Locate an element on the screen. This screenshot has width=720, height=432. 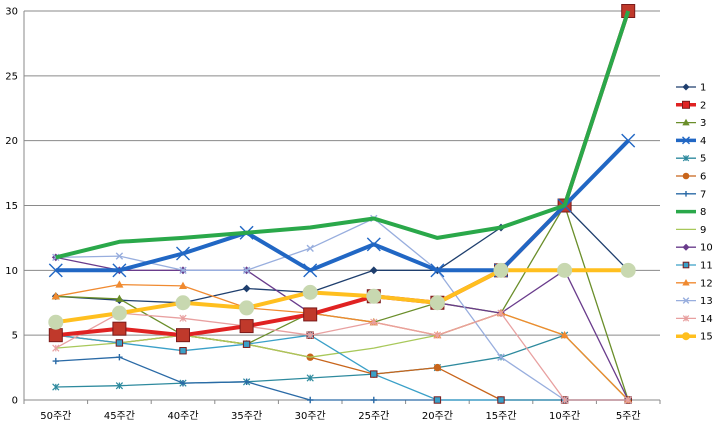
legend-item: 8 is located at coordinates (691, 212).